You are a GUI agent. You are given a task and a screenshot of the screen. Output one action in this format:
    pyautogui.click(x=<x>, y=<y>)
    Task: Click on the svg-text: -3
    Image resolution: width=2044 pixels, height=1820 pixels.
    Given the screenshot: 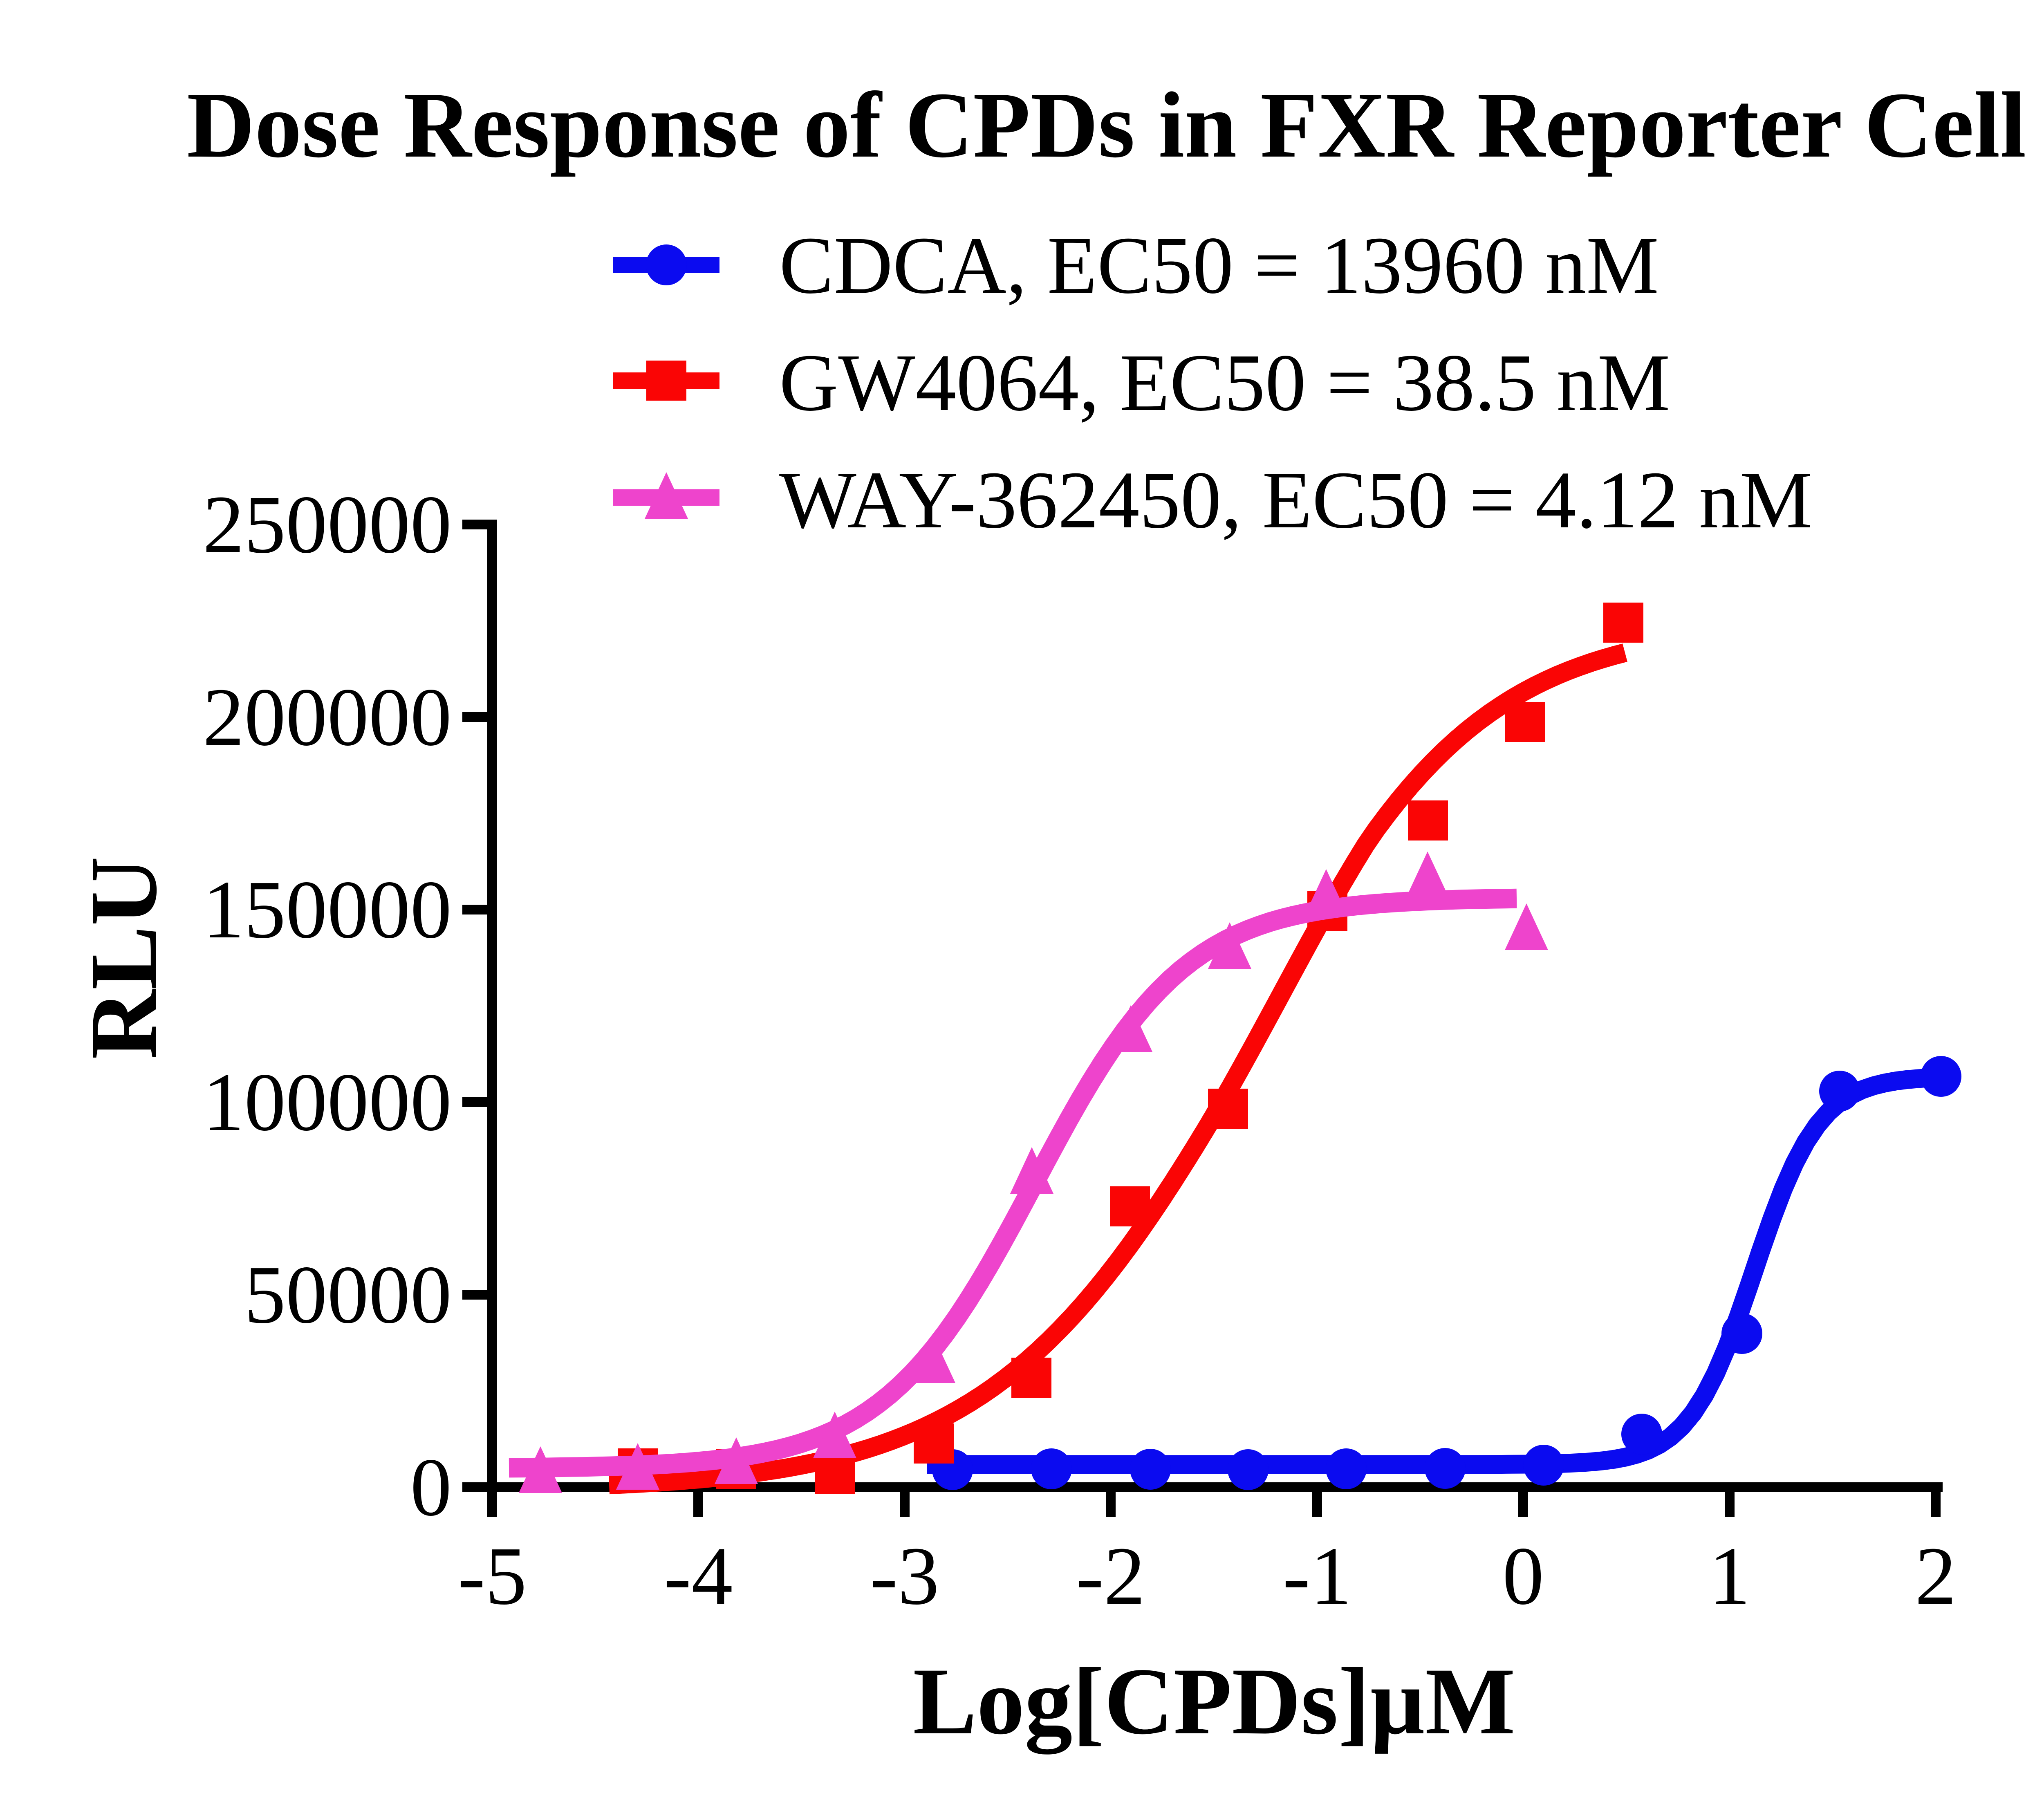 What is the action you would take?
    pyautogui.click(x=905, y=1576)
    